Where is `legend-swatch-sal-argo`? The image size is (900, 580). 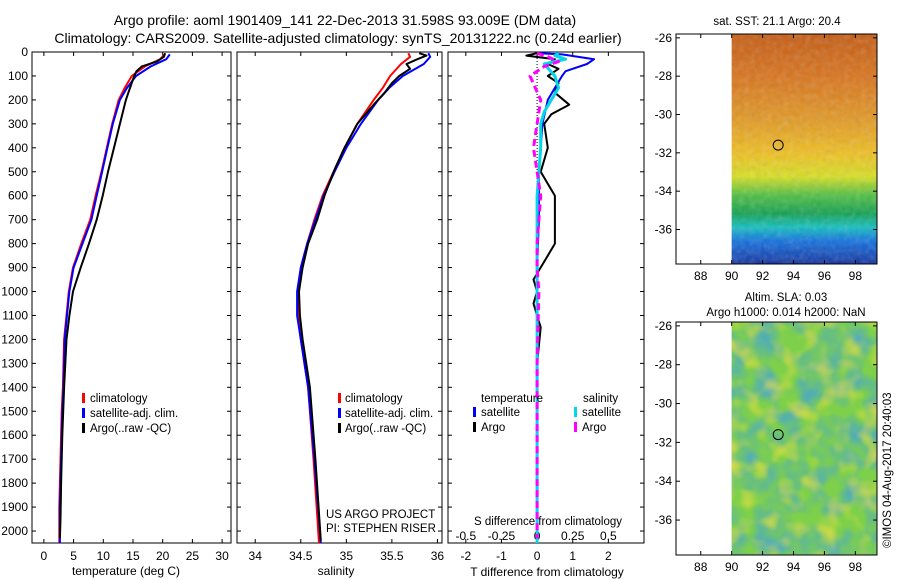
legend-swatch-sal-argo is located at coordinates (575, 427).